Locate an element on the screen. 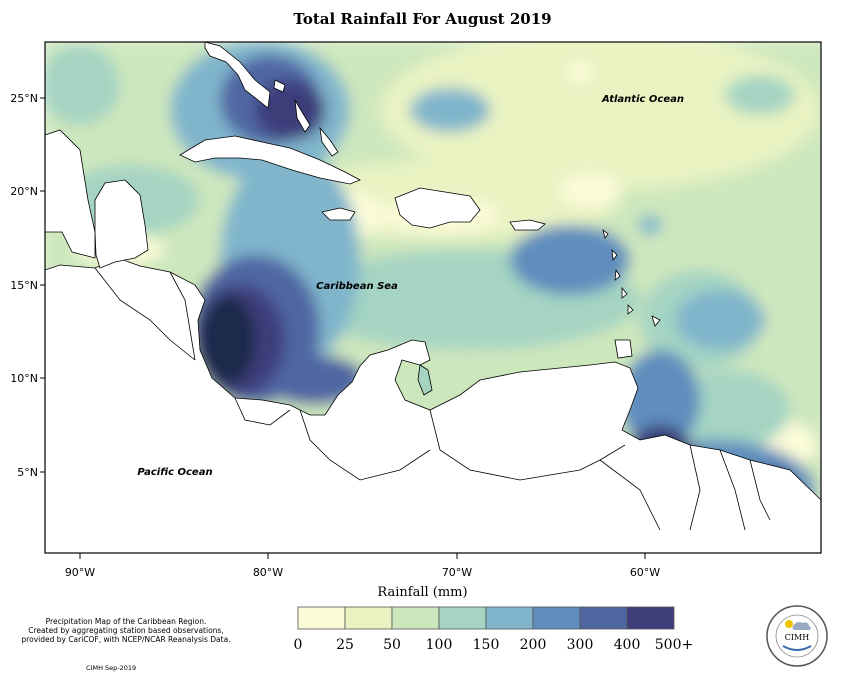  legend-tick-label: 25 is located at coordinates (345, 645).